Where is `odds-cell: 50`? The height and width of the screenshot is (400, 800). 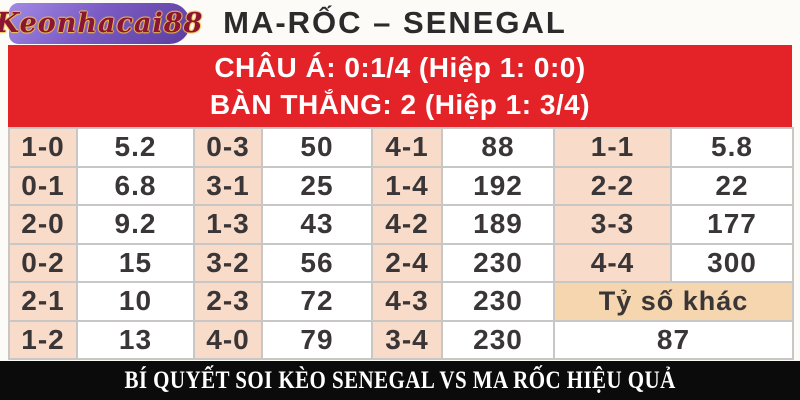
odds-cell: 50 is located at coordinates (317, 147).